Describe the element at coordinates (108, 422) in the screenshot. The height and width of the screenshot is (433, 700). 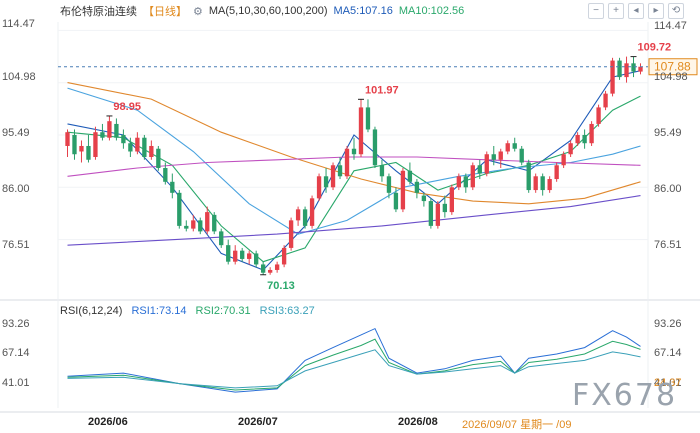
I see `x-tick-label: 2026/06` at that location.